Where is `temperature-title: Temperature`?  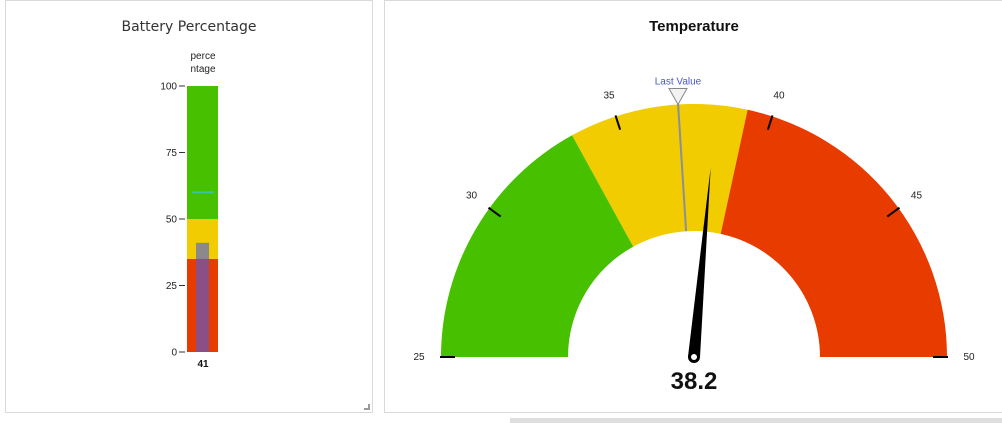 temperature-title: Temperature is located at coordinates (694, 26).